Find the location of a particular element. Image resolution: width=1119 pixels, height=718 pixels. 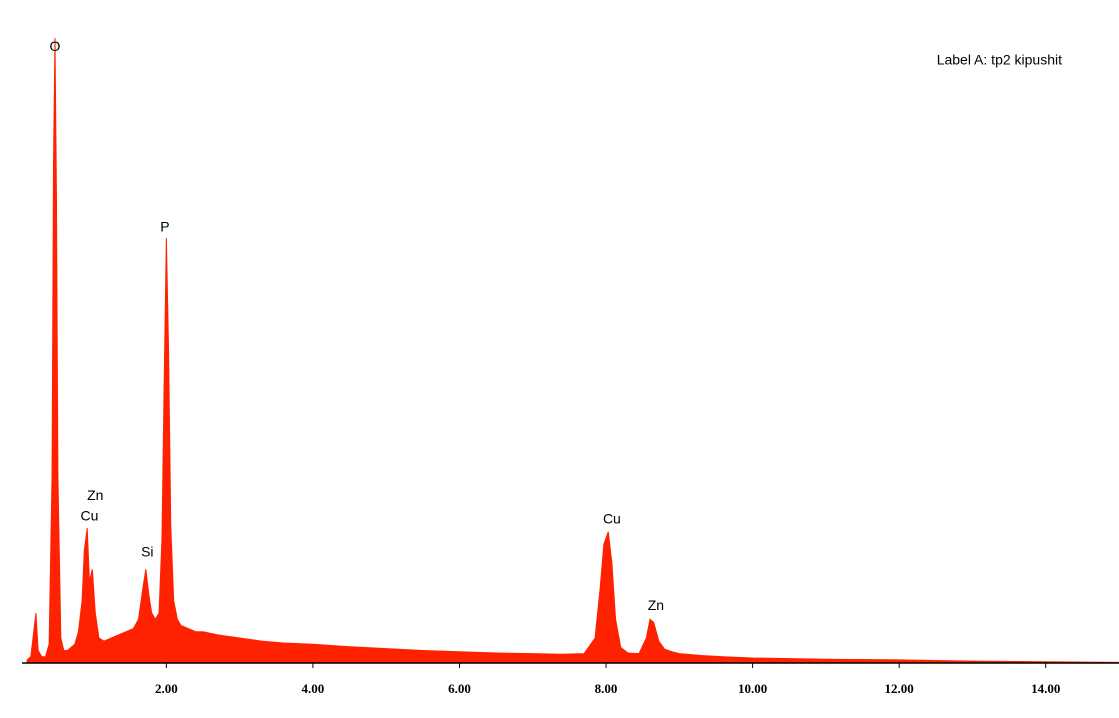

x-tick-label: 10.00 is located at coordinates (752, 688).